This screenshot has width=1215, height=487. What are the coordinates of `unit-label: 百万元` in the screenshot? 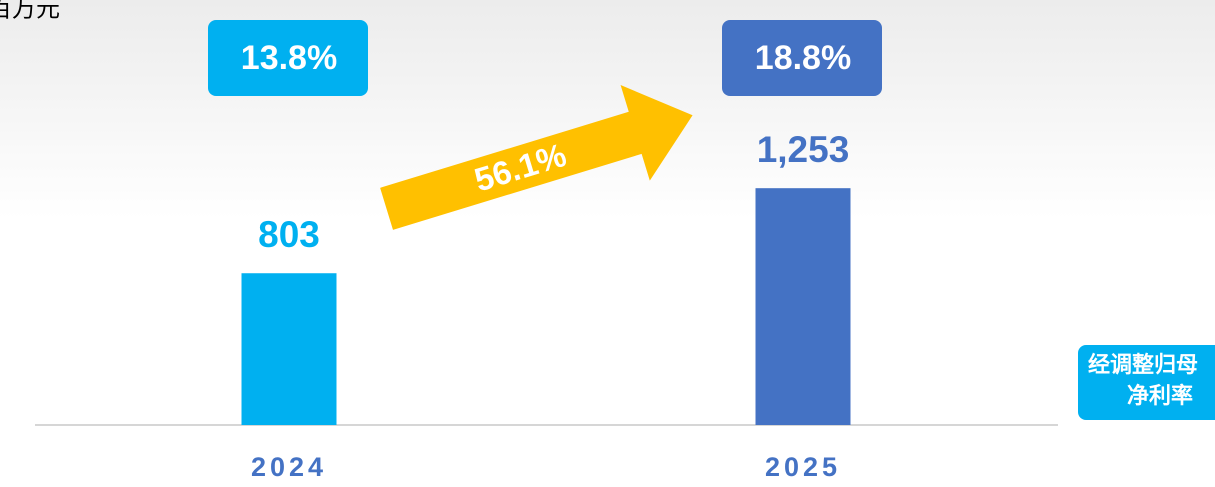 It's located at (30, 11).